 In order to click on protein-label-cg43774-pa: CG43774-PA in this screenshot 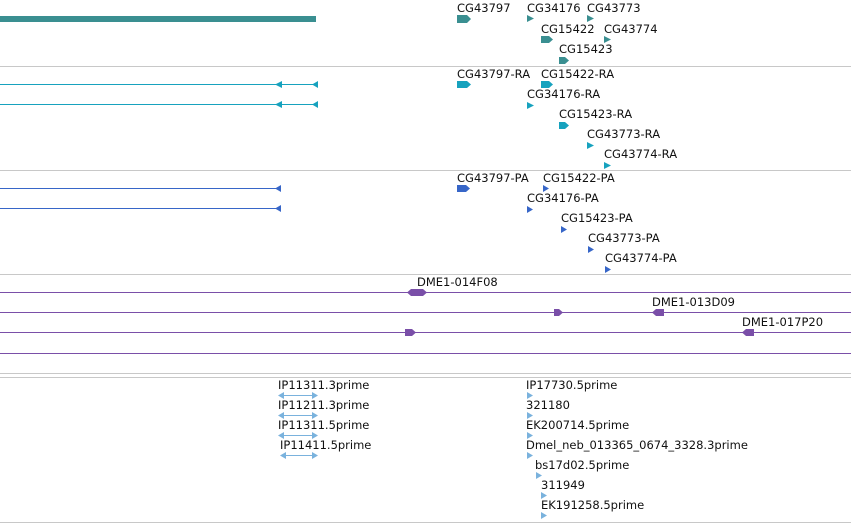, I will do `click(641, 258)`.